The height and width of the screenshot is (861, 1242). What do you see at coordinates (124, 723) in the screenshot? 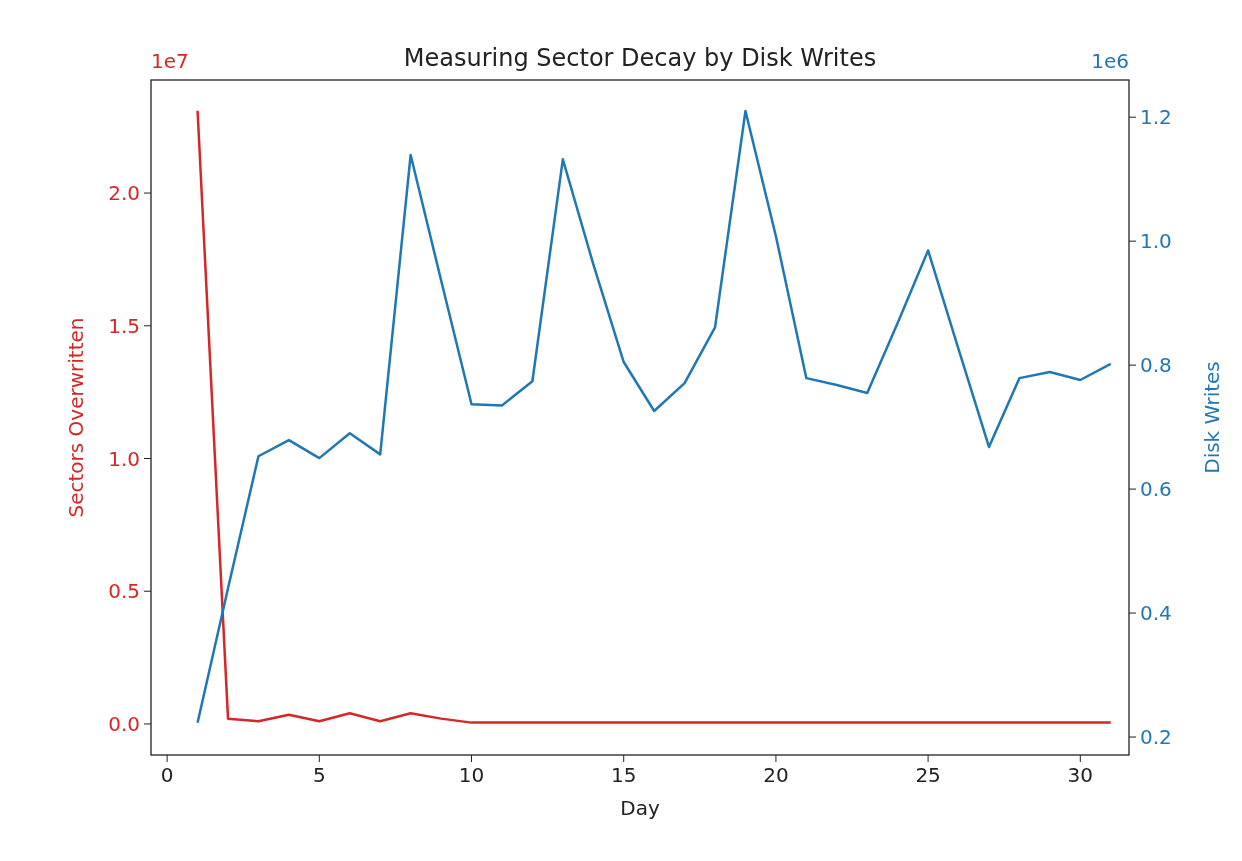
I see `y-tick-label: 0.0` at bounding box center [124, 723].